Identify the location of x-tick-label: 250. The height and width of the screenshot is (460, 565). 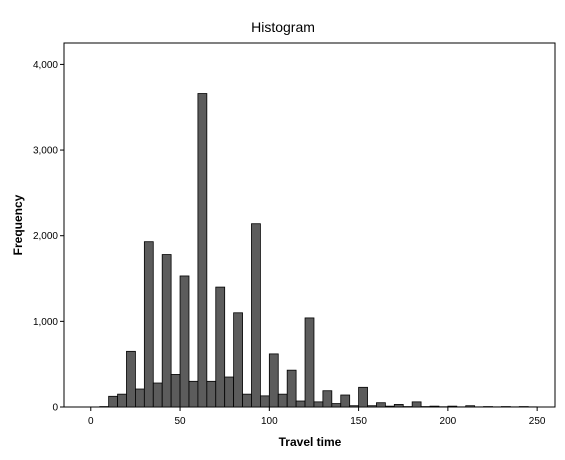
(537, 421).